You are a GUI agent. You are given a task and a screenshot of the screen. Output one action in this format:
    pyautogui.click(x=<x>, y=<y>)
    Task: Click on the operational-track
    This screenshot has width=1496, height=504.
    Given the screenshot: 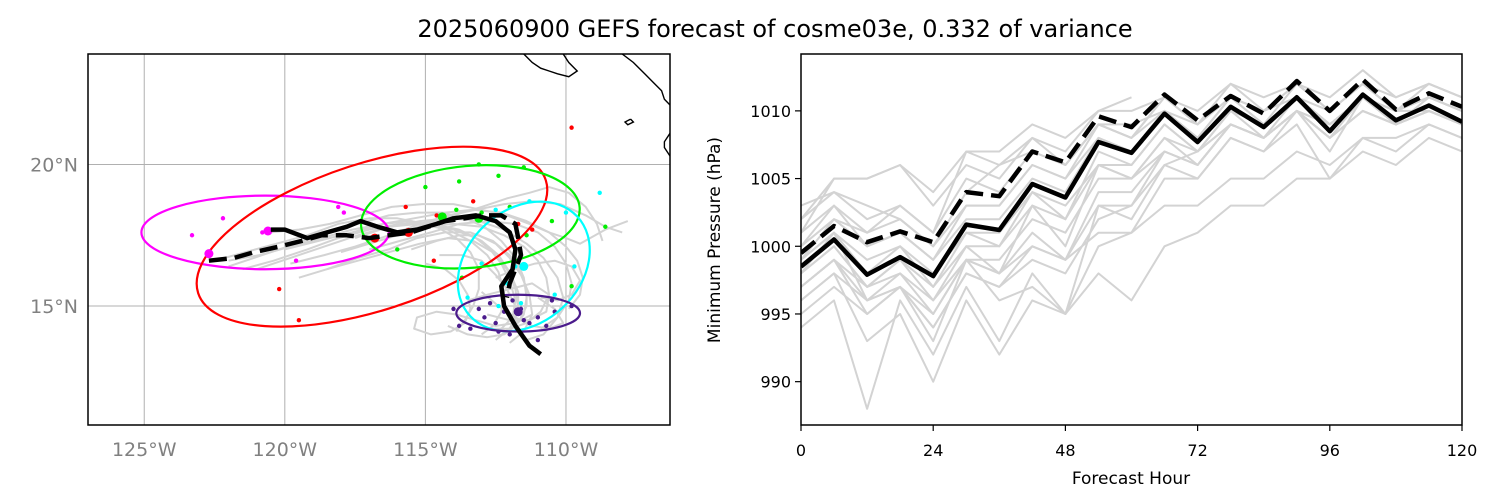 What is the action you would take?
    pyautogui.click(x=366, y=256)
    